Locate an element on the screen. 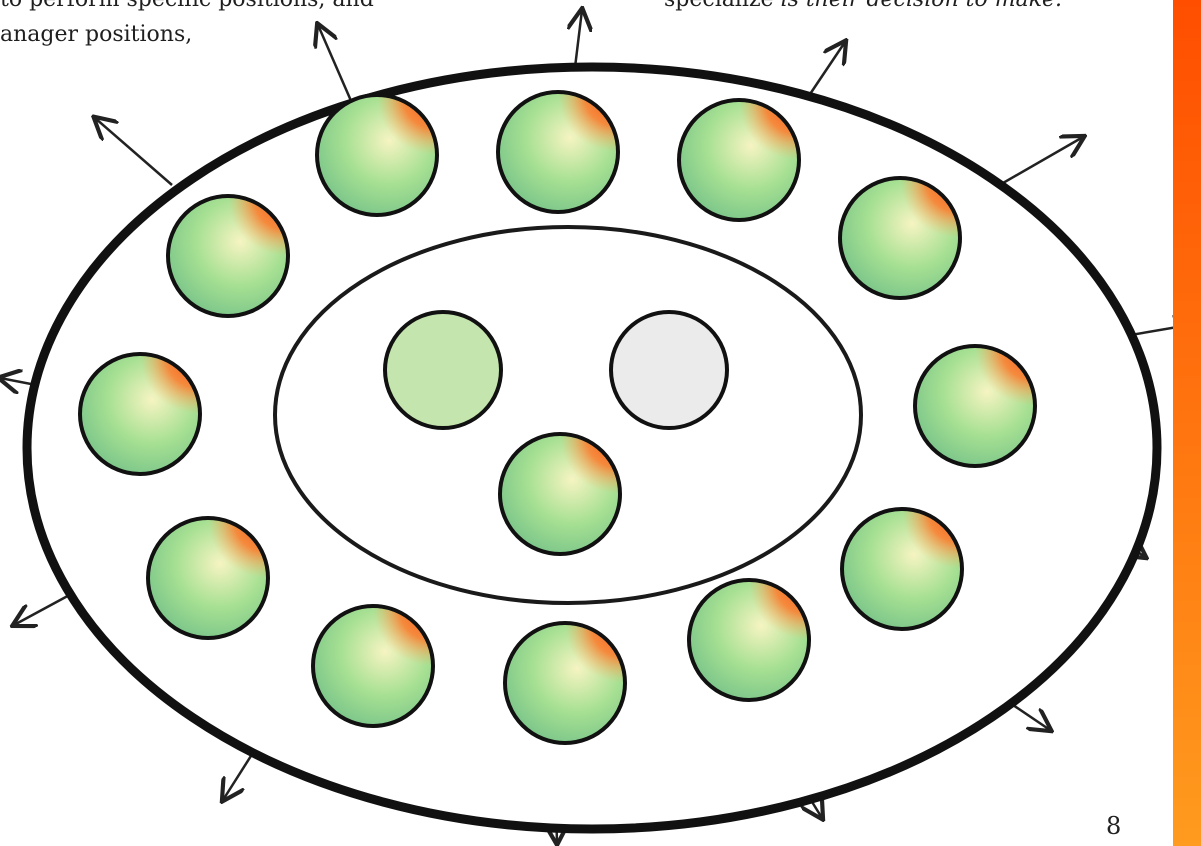  cropped-text-line-1: to perform specific positions, and is located at coordinates (187, 6).